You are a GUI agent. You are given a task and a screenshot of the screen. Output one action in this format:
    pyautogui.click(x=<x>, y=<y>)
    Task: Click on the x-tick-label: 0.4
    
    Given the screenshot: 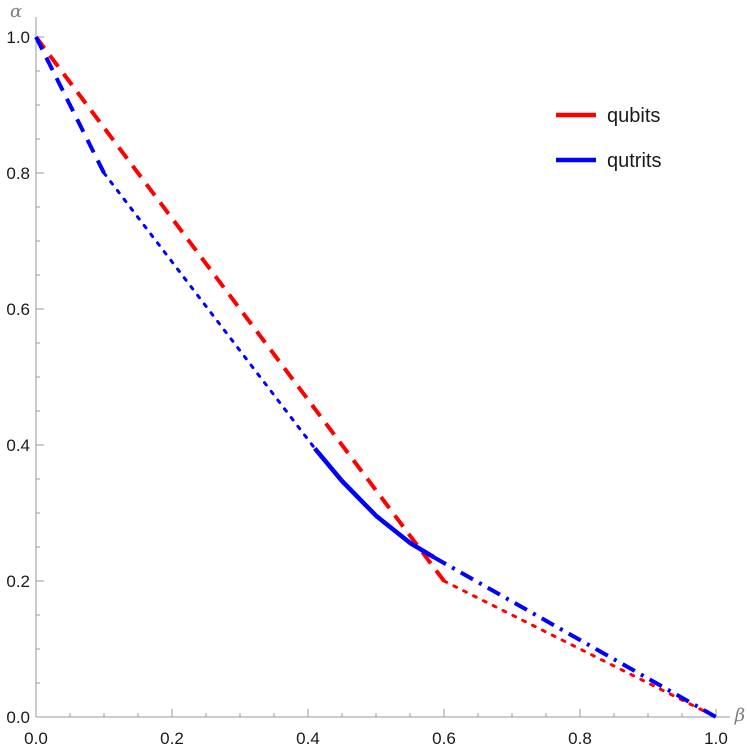 What is the action you would take?
    pyautogui.click(x=308, y=738)
    